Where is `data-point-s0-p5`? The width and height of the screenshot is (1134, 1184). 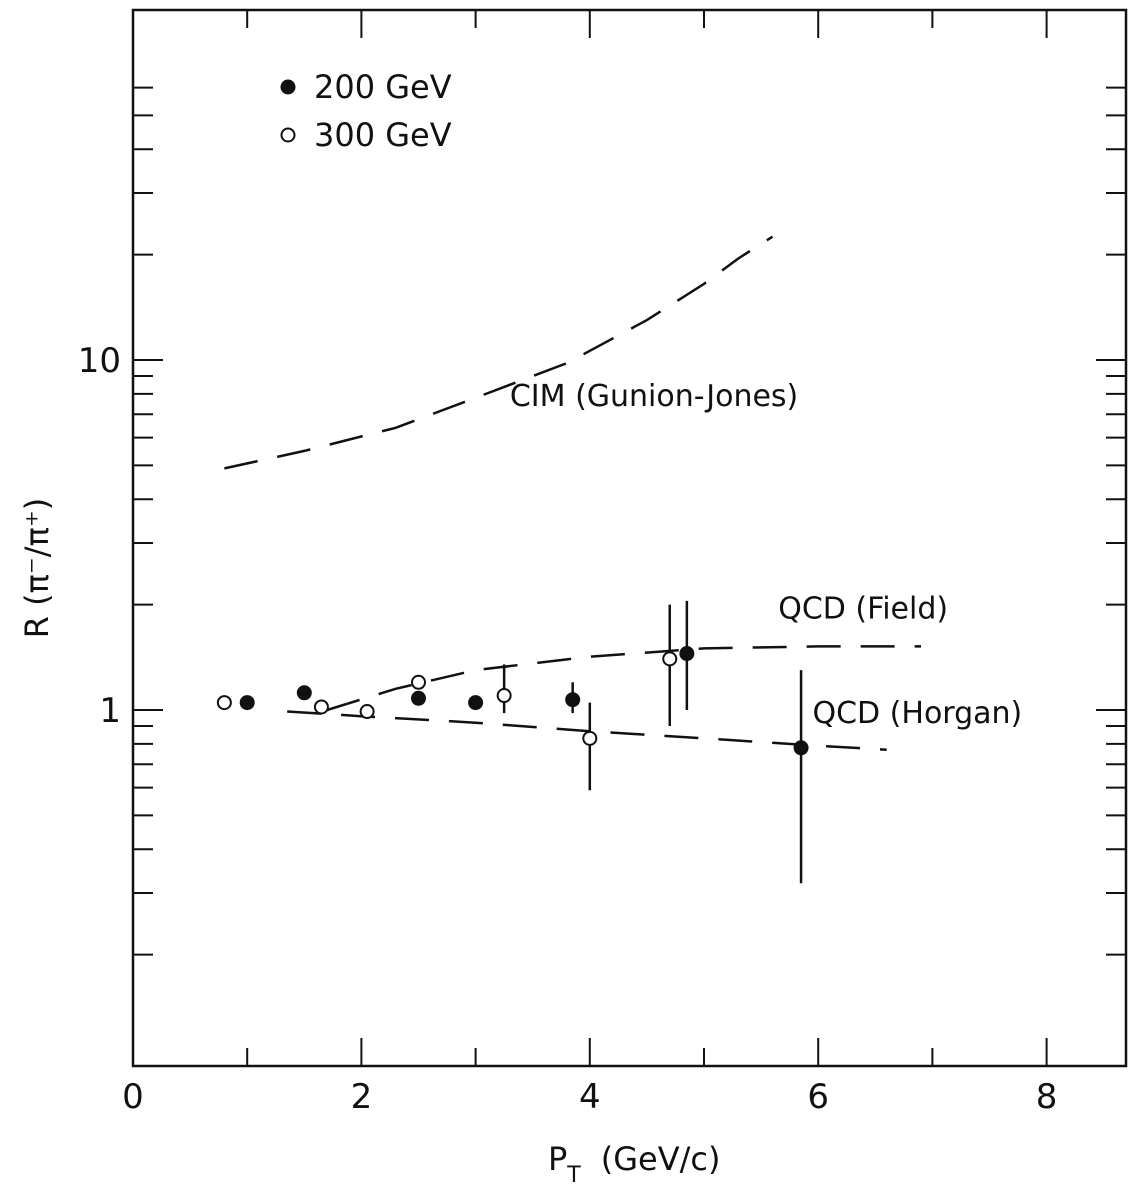
data-point-s0-p5 is located at coordinates (687, 654).